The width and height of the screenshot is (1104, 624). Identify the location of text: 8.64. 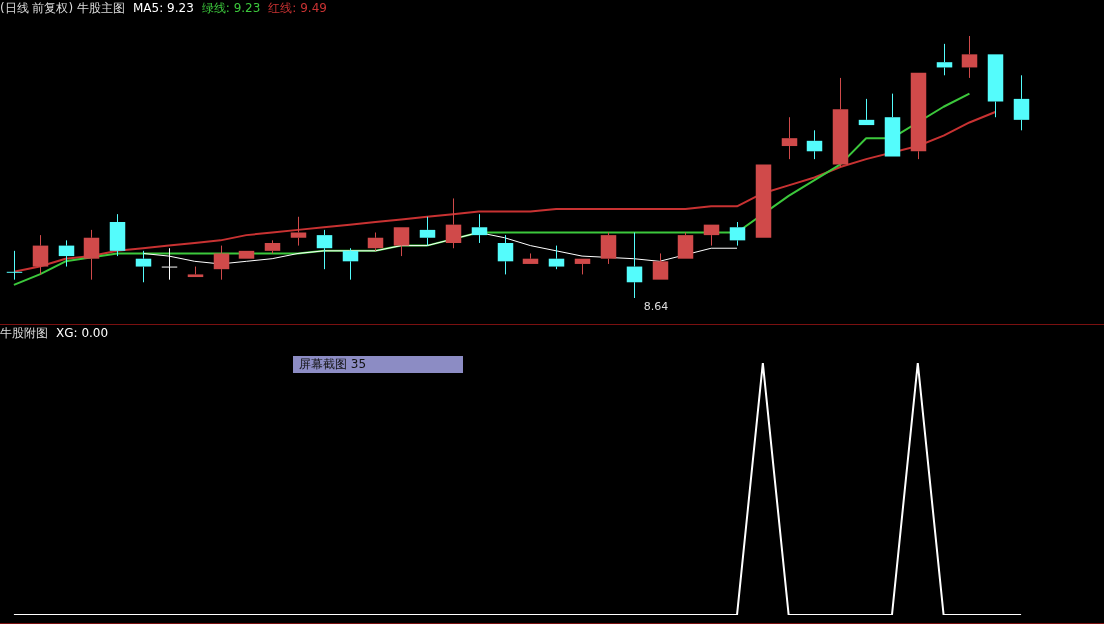
(656, 306).